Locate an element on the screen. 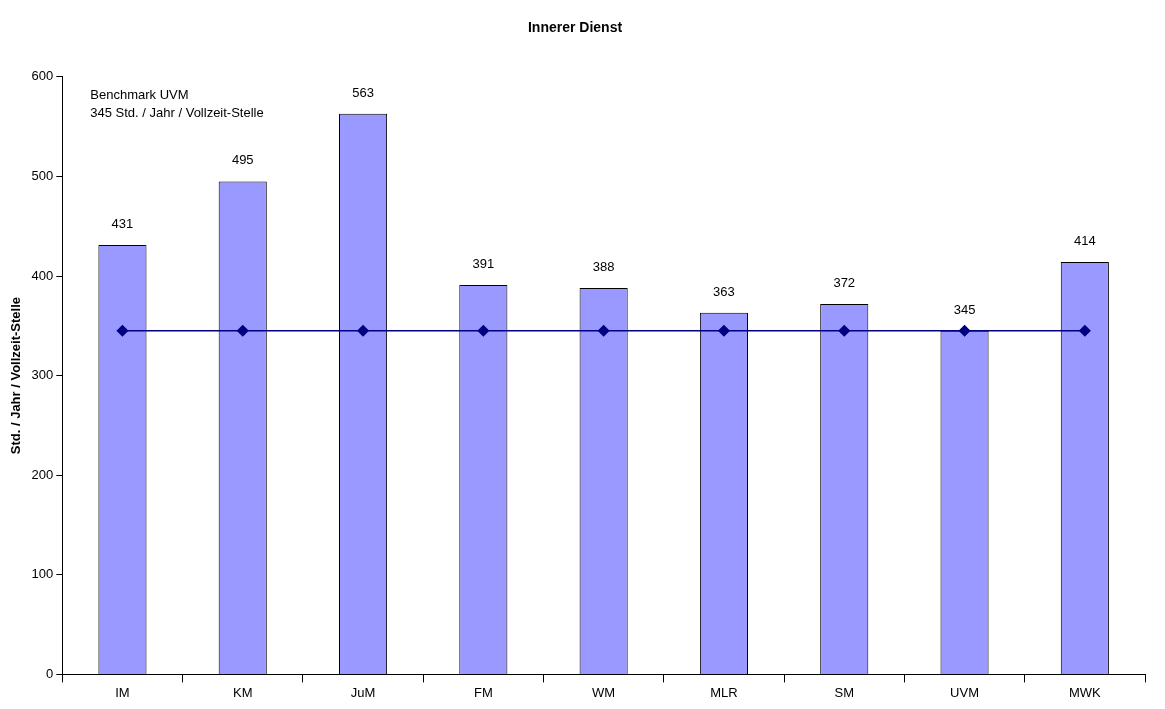  y-tick-label: 300 is located at coordinates (42, 375).